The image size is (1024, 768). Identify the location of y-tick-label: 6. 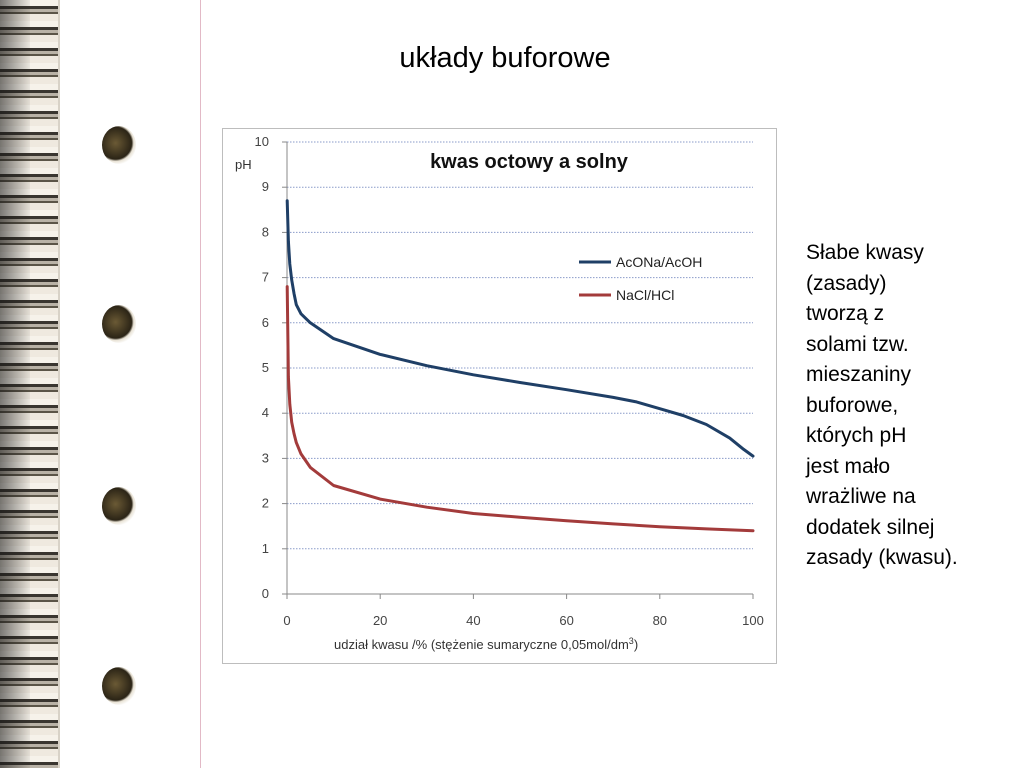
(265, 322).